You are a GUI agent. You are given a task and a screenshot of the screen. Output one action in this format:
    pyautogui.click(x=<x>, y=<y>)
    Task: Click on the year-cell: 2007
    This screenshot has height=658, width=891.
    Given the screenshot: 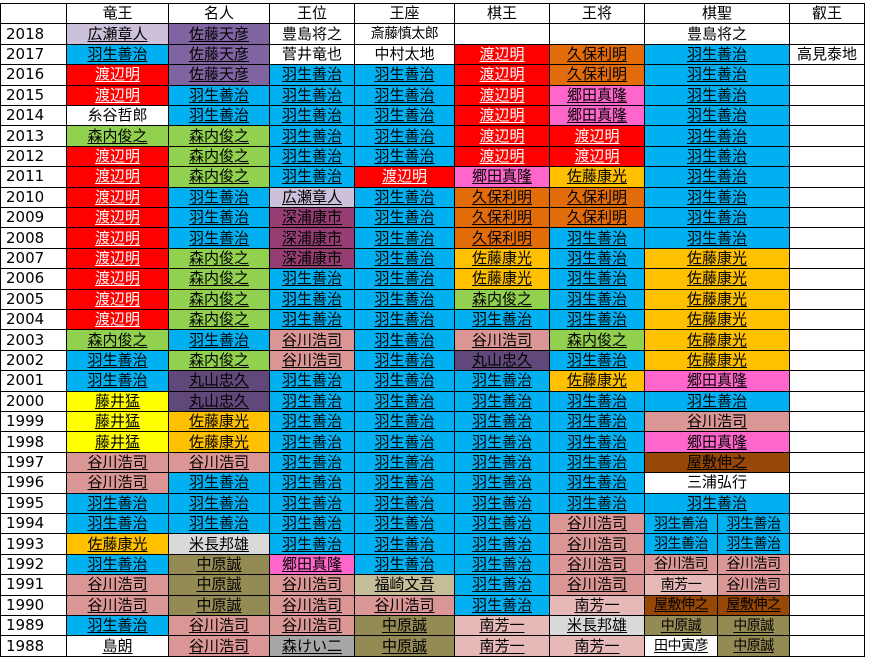 What is the action you would take?
    pyautogui.click(x=33, y=259)
    